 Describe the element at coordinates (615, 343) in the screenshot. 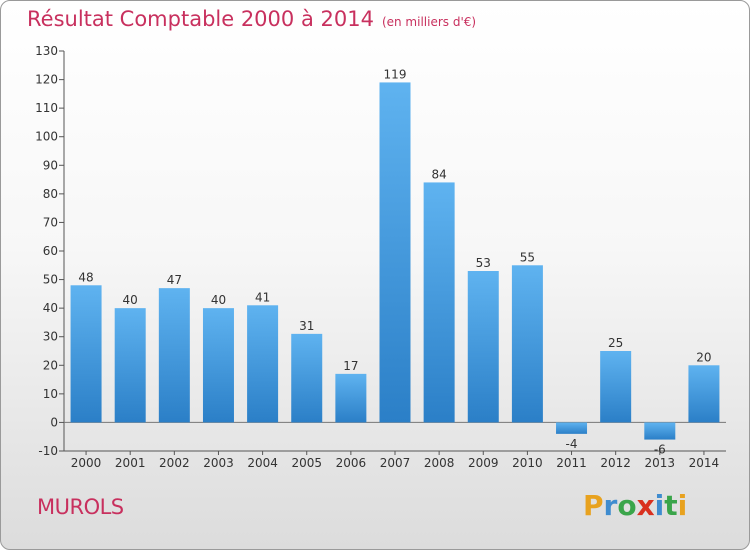

I see `data-label-2012: 25` at that location.